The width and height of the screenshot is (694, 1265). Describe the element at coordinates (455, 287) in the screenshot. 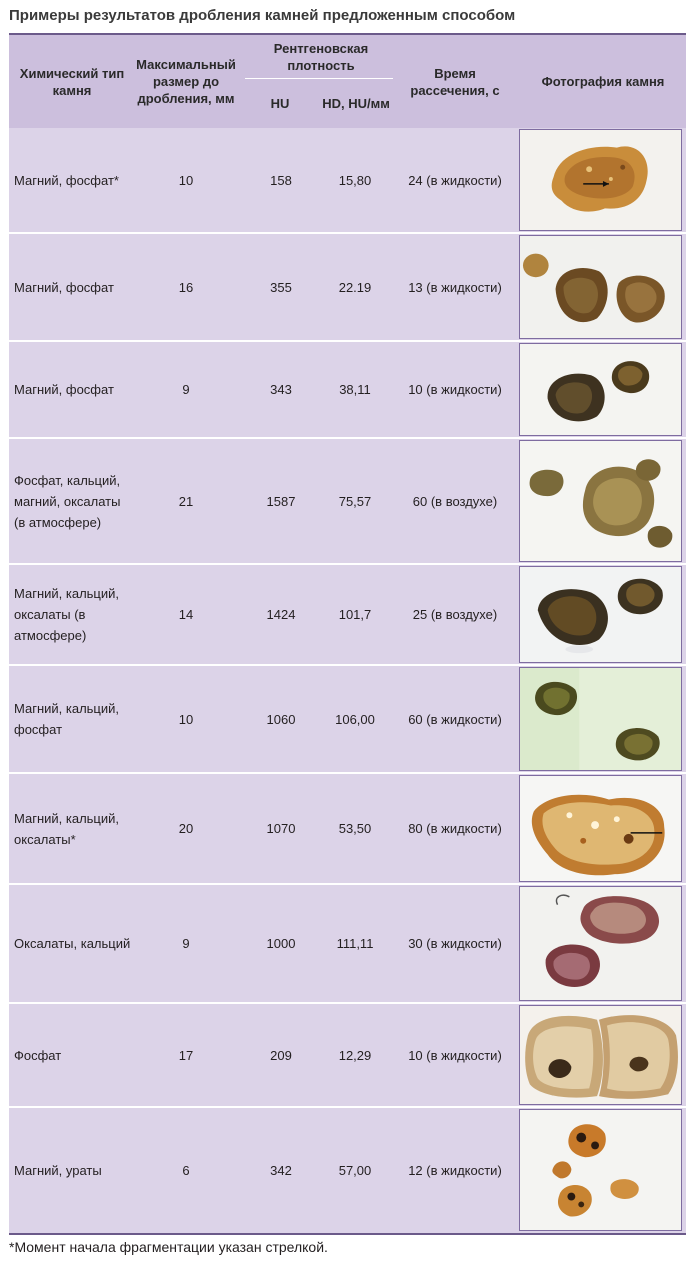

I see `cell-cutting-time: 13 (в жидкости)` at that location.